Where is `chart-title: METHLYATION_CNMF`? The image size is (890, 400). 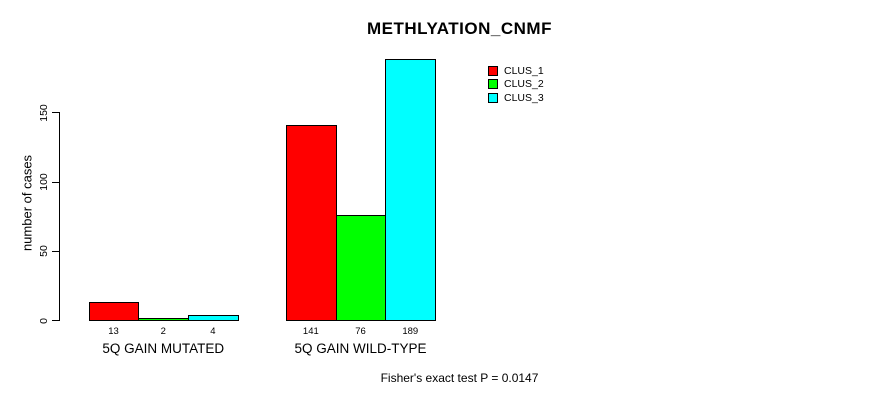
chart-title: METHLYATION_CNMF is located at coordinates (459, 28).